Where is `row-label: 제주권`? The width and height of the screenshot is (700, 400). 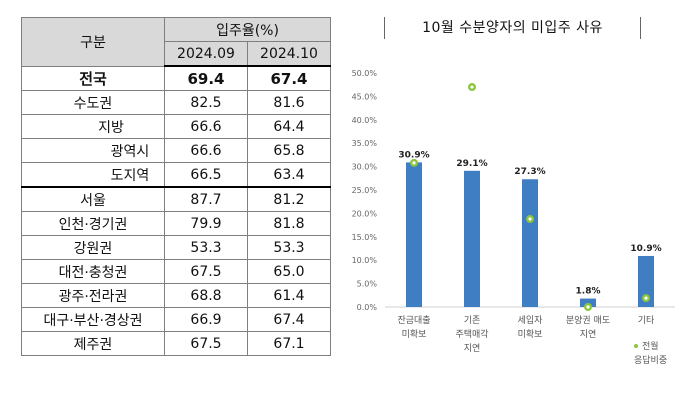
row-label: 제주권 is located at coordinates (93, 343).